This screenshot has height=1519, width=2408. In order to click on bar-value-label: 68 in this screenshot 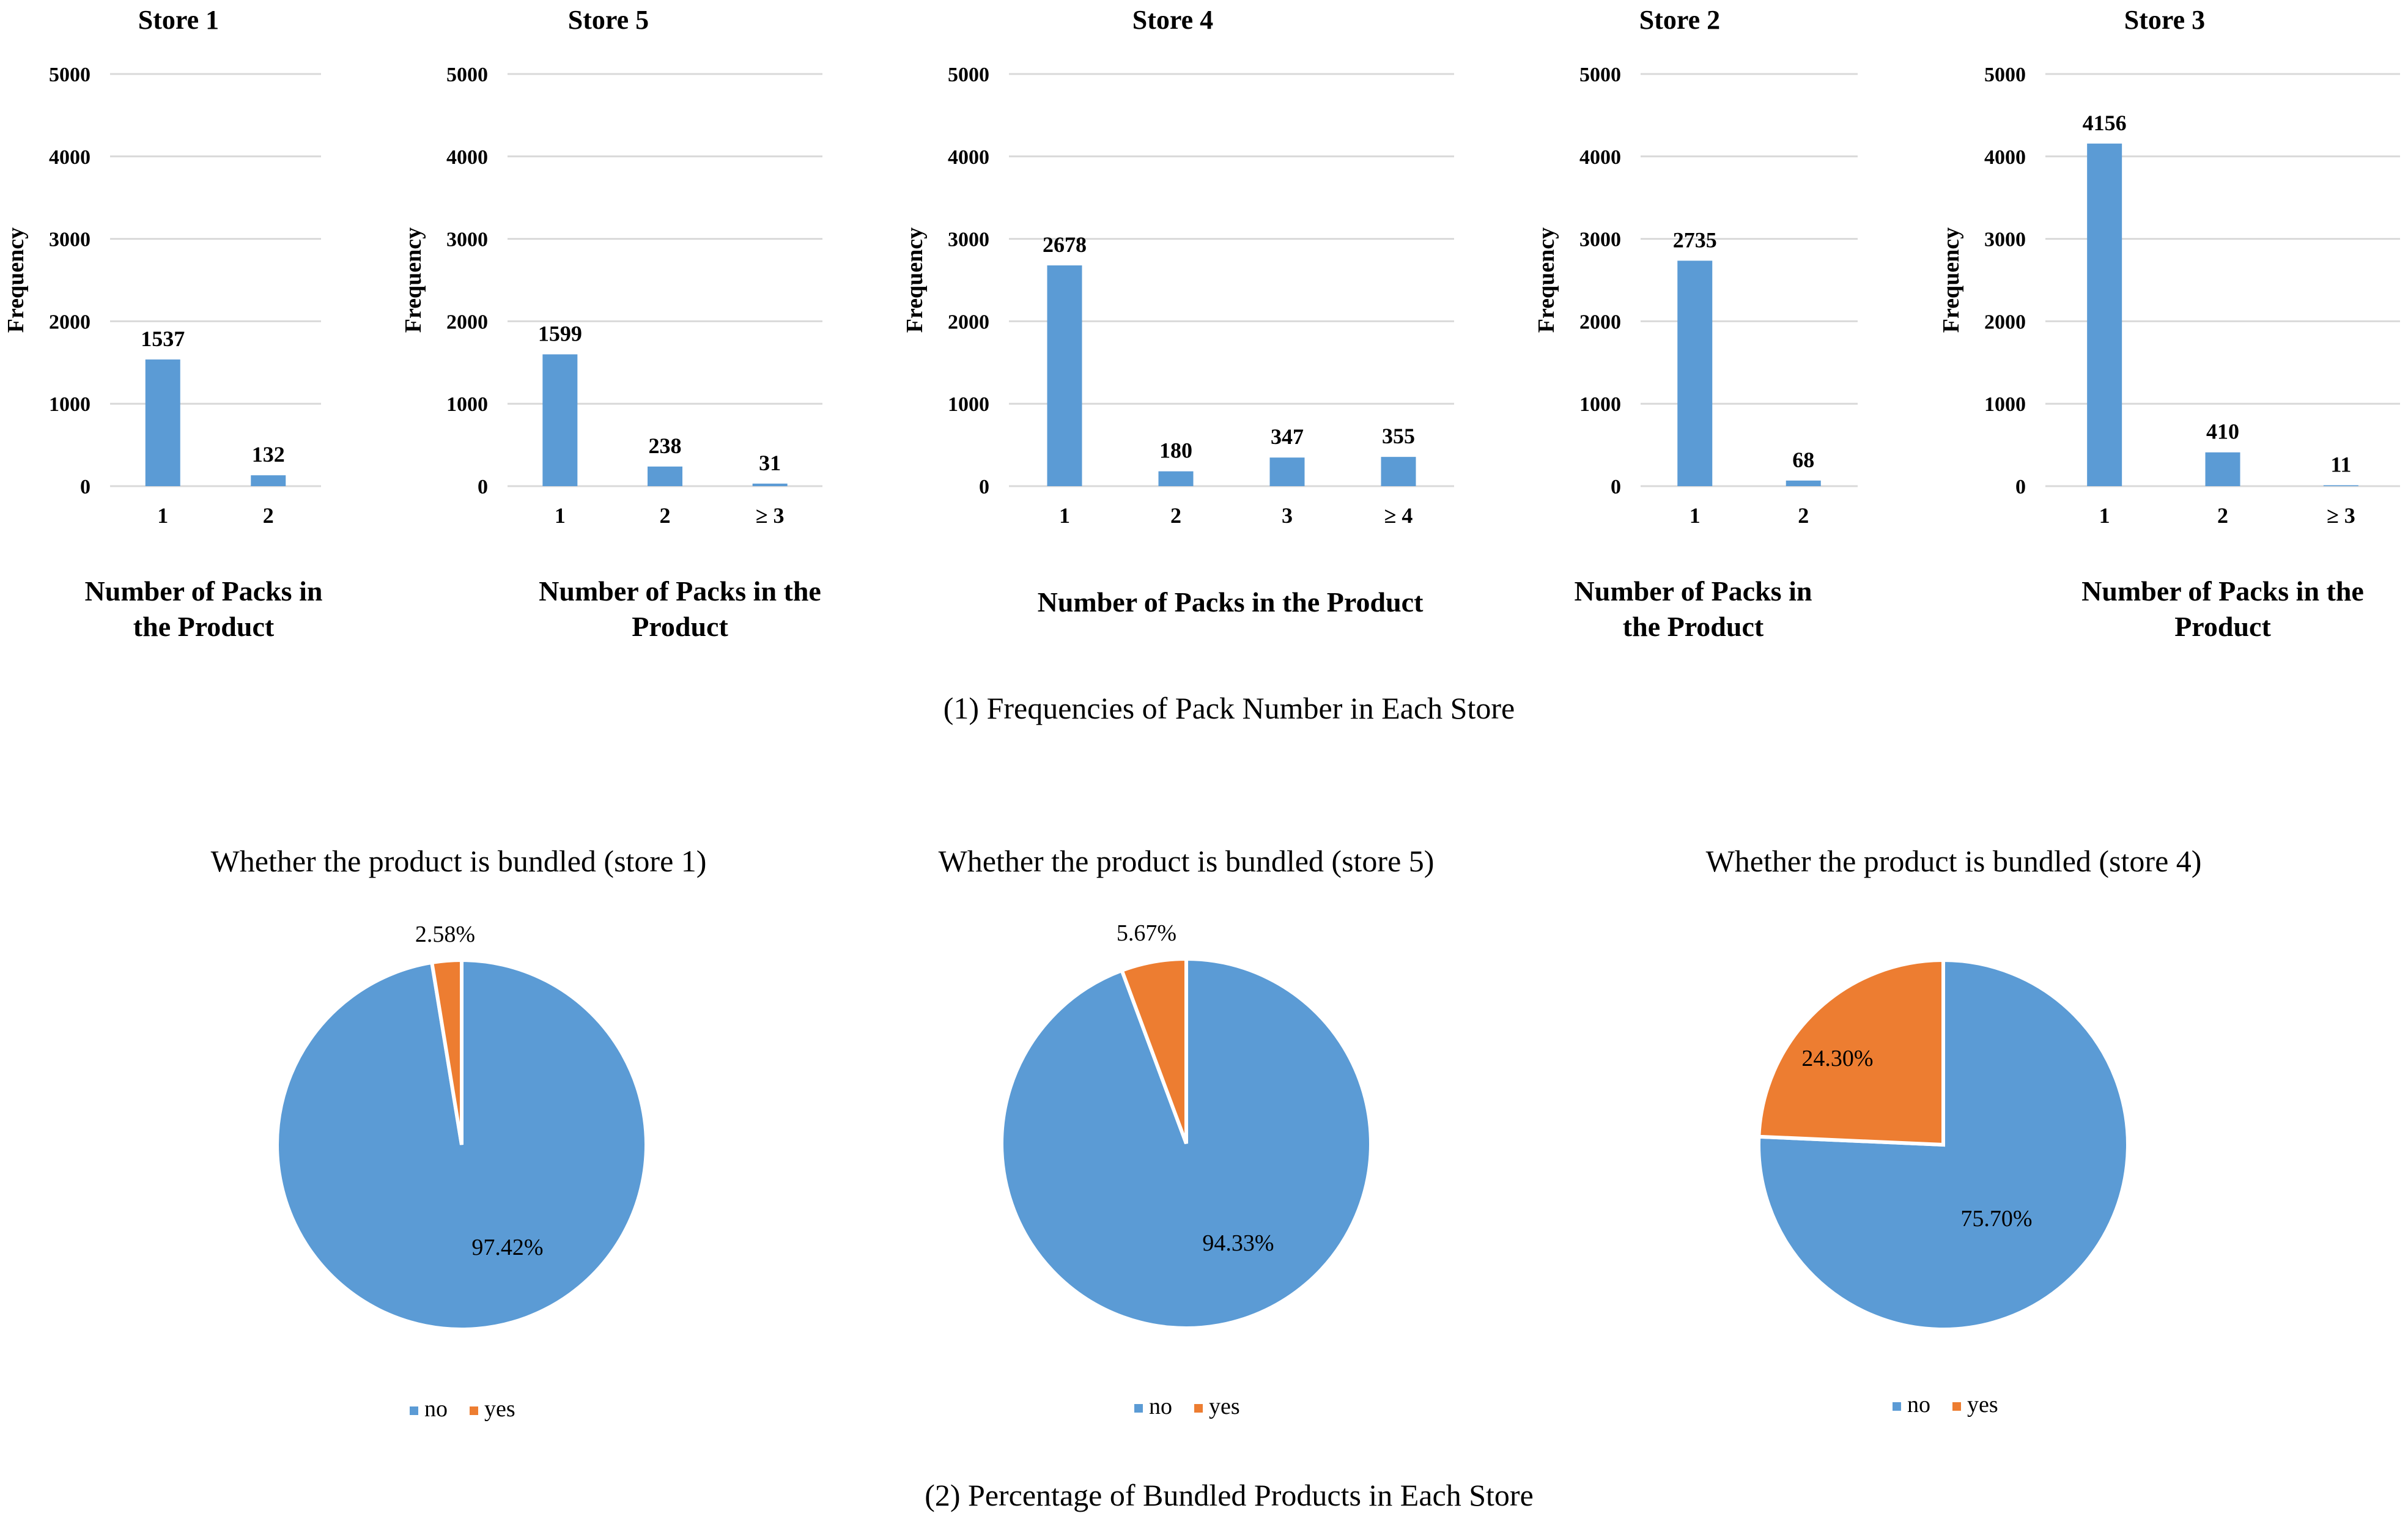, I will do `click(1803, 460)`.